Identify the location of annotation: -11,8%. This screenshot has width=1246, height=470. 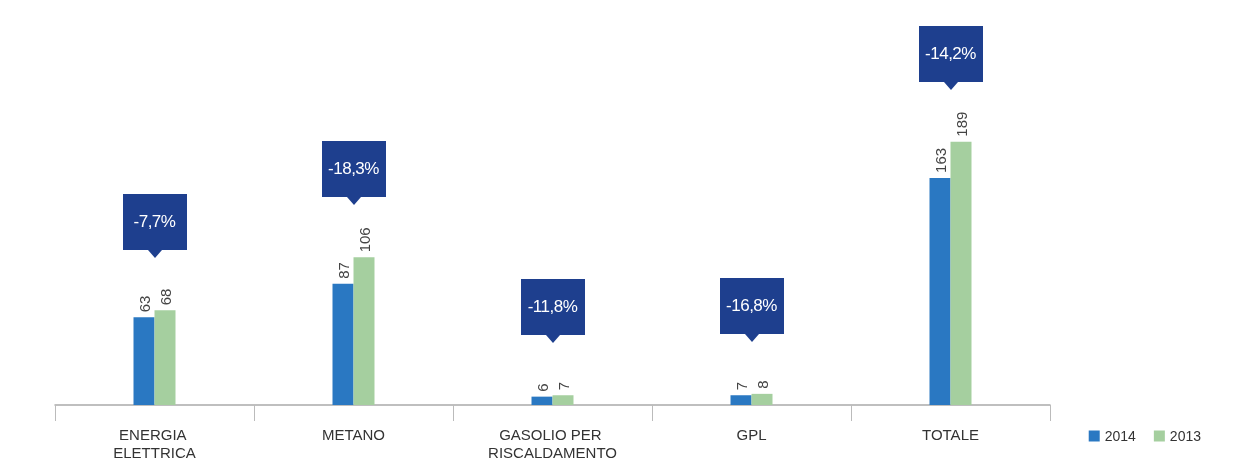
(552, 307).